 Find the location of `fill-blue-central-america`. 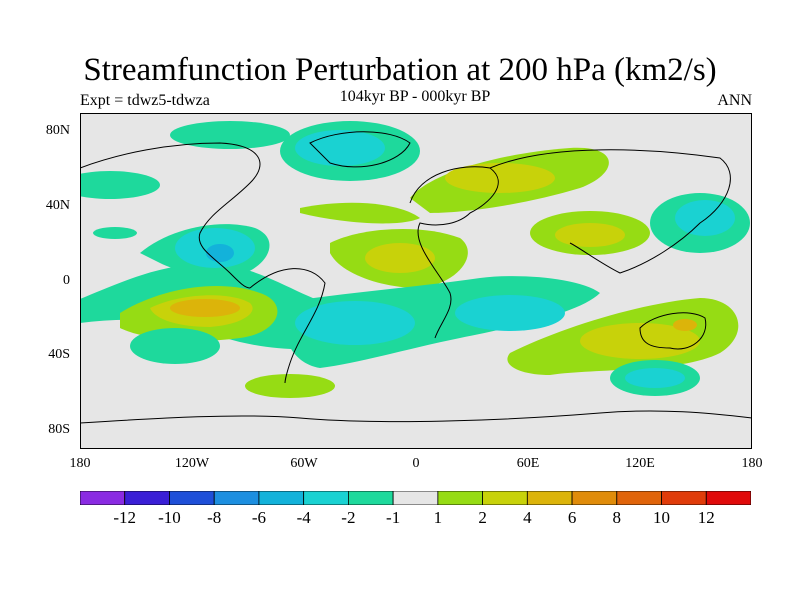

fill-blue-central-america is located at coordinates (220, 253).